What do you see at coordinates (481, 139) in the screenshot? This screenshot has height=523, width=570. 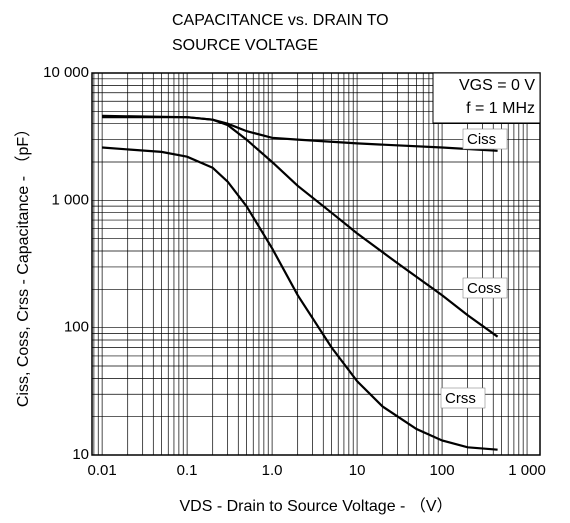 I see `legend-label: Ciss` at bounding box center [481, 139].